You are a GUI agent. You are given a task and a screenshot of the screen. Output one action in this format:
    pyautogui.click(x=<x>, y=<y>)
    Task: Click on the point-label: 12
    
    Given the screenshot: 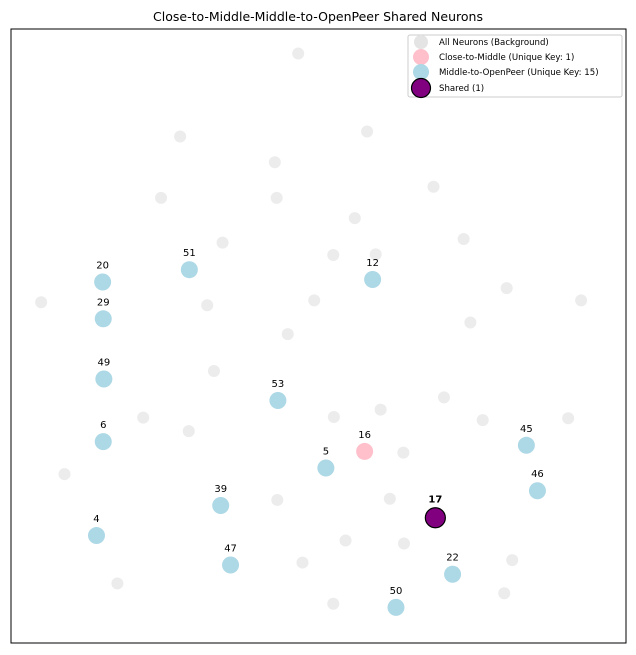 What is the action you would take?
    pyautogui.click(x=372, y=263)
    